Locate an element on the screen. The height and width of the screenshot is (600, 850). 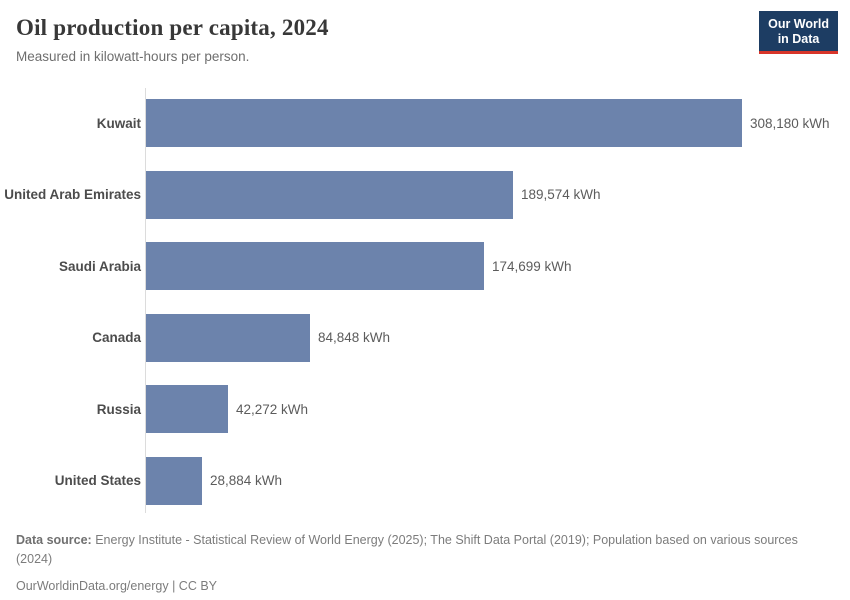
value-label: 42,272 kWh is located at coordinates (272, 409).